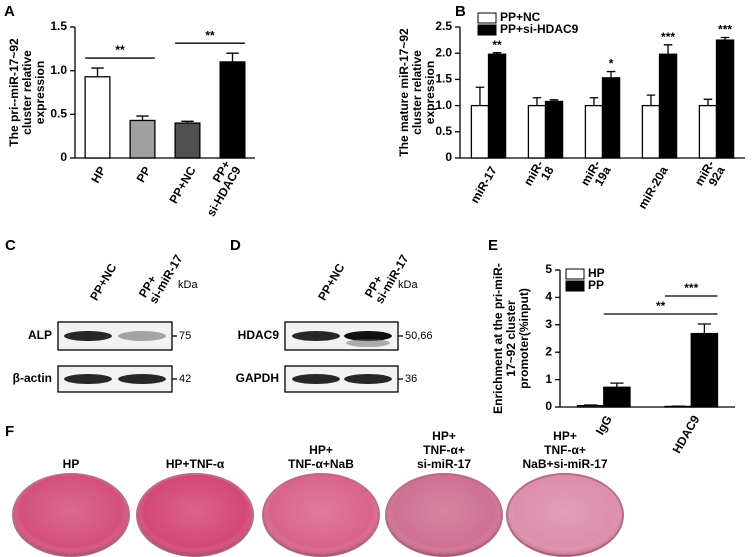 The image size is (754, 557). Describe the element at coordinates (548, 297) in the screenshot. I see `y-tick-label: 4` at that location.